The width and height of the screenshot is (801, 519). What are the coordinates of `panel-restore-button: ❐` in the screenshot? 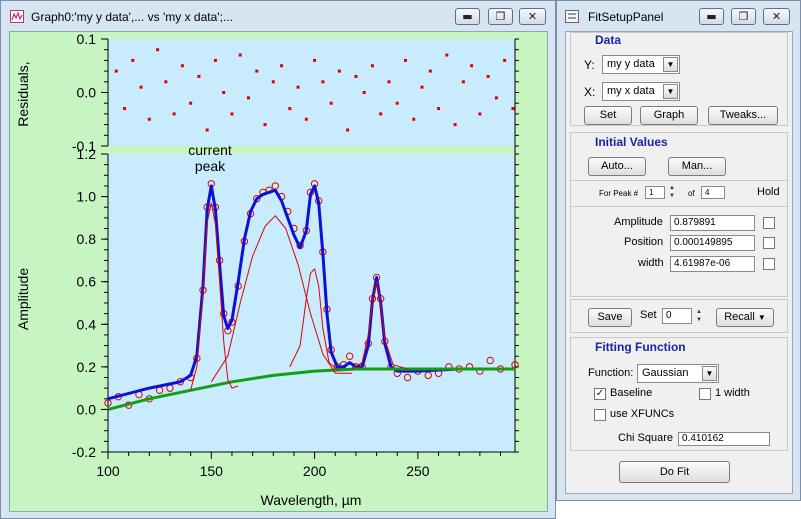 It's located at (743, 16).